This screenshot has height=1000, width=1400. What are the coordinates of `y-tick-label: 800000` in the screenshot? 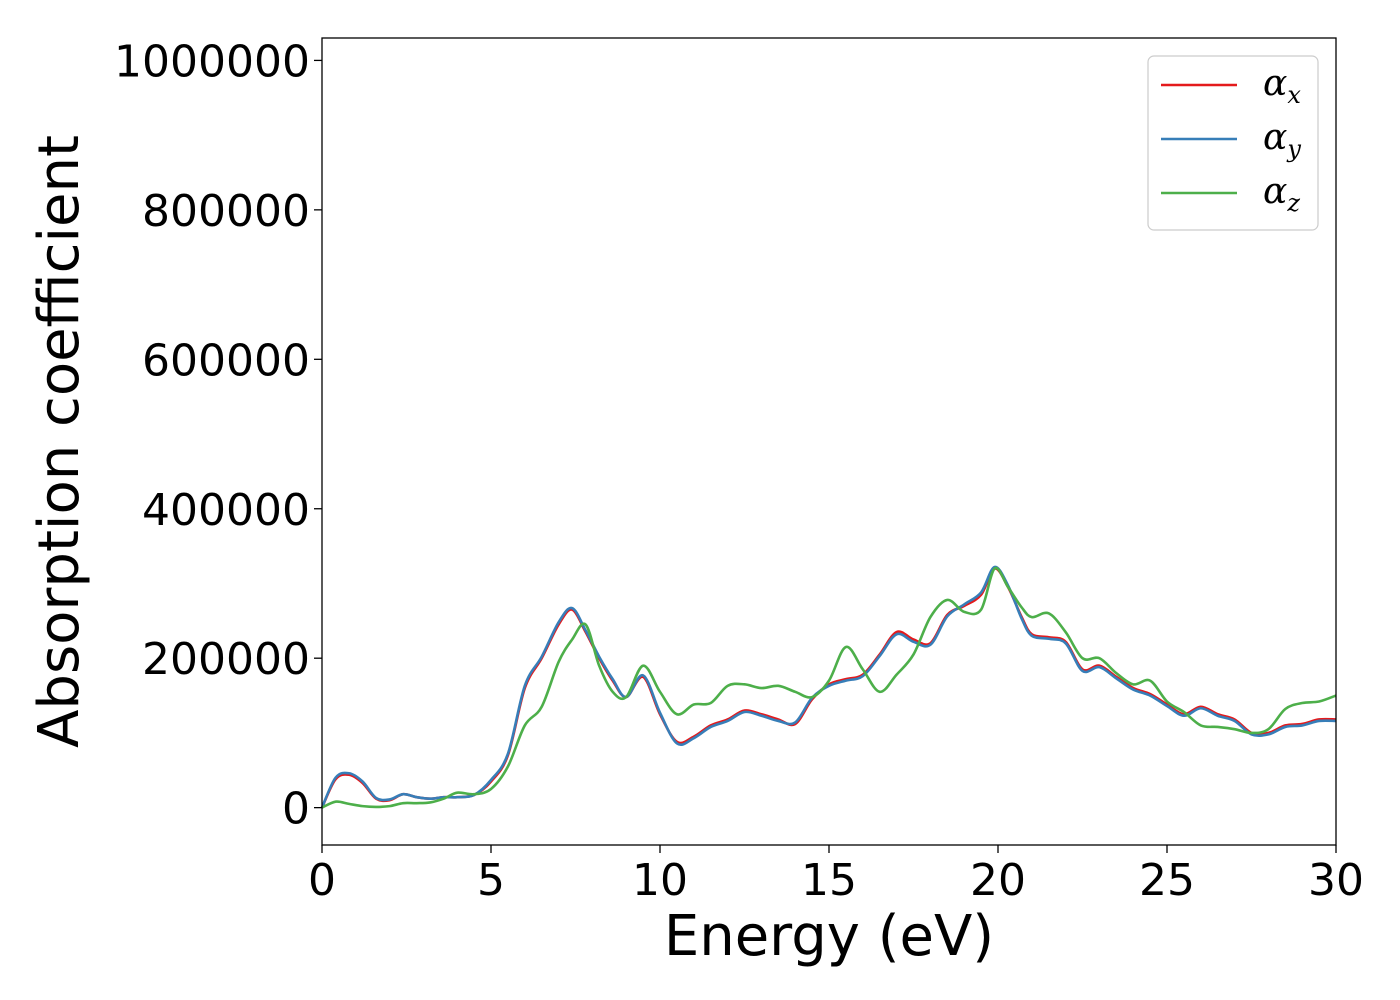 It's located at (226, 211).